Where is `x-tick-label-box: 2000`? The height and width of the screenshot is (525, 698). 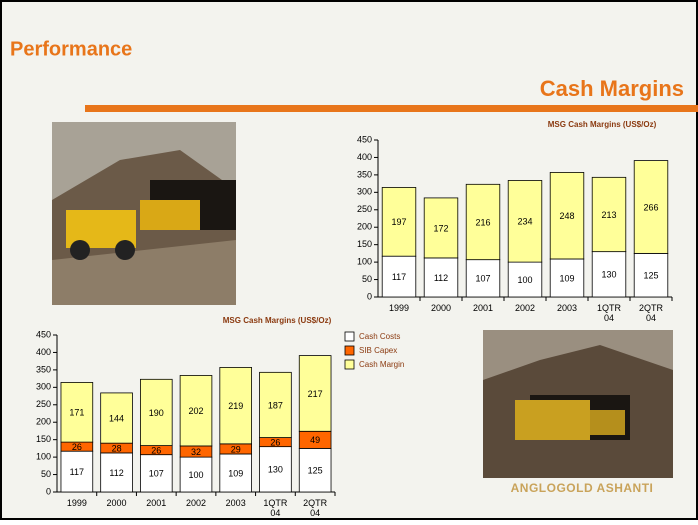 x-tick-label-box: 2000 is located at coordinates (441, 308).